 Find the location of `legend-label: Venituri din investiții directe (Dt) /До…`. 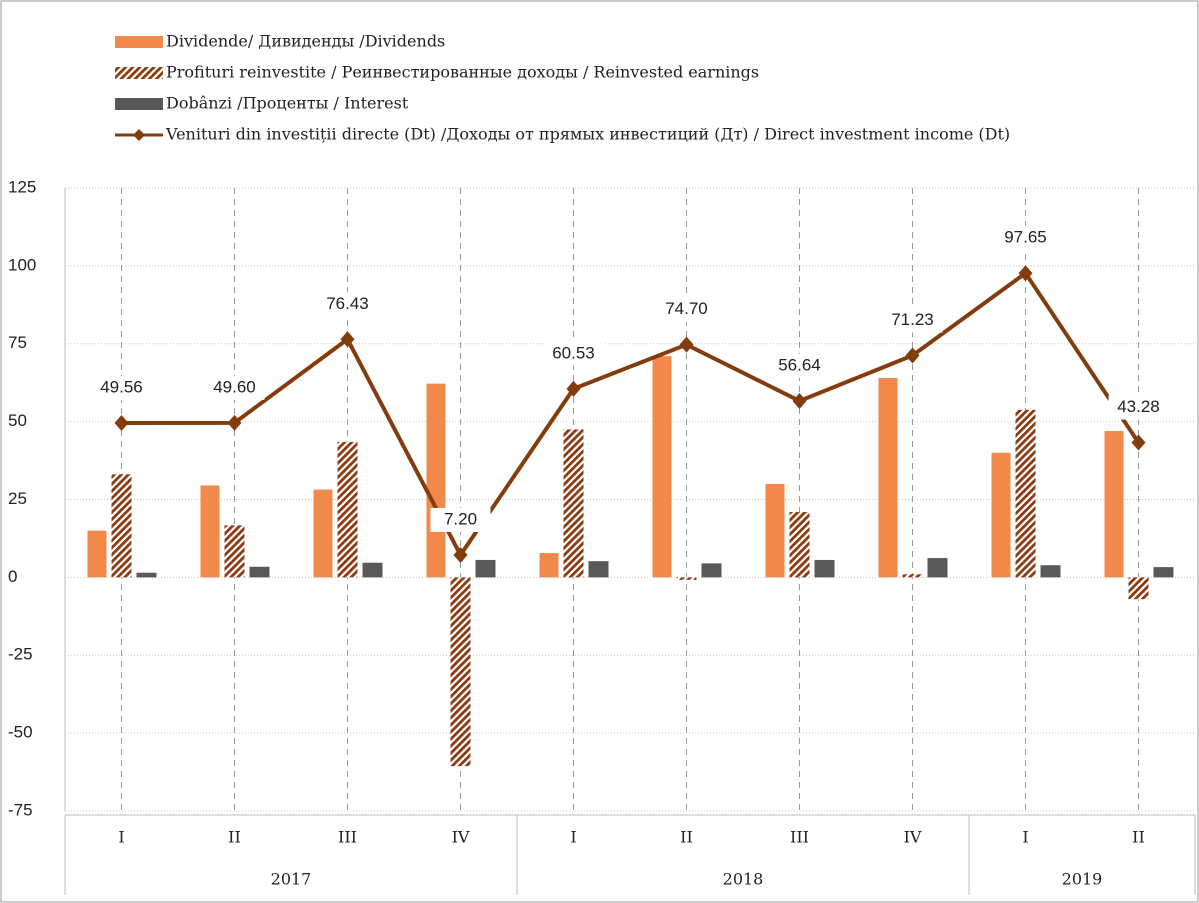

legend-label: Venituri din investiții directe (Dt) /До… is located at coordinates (587, 134).